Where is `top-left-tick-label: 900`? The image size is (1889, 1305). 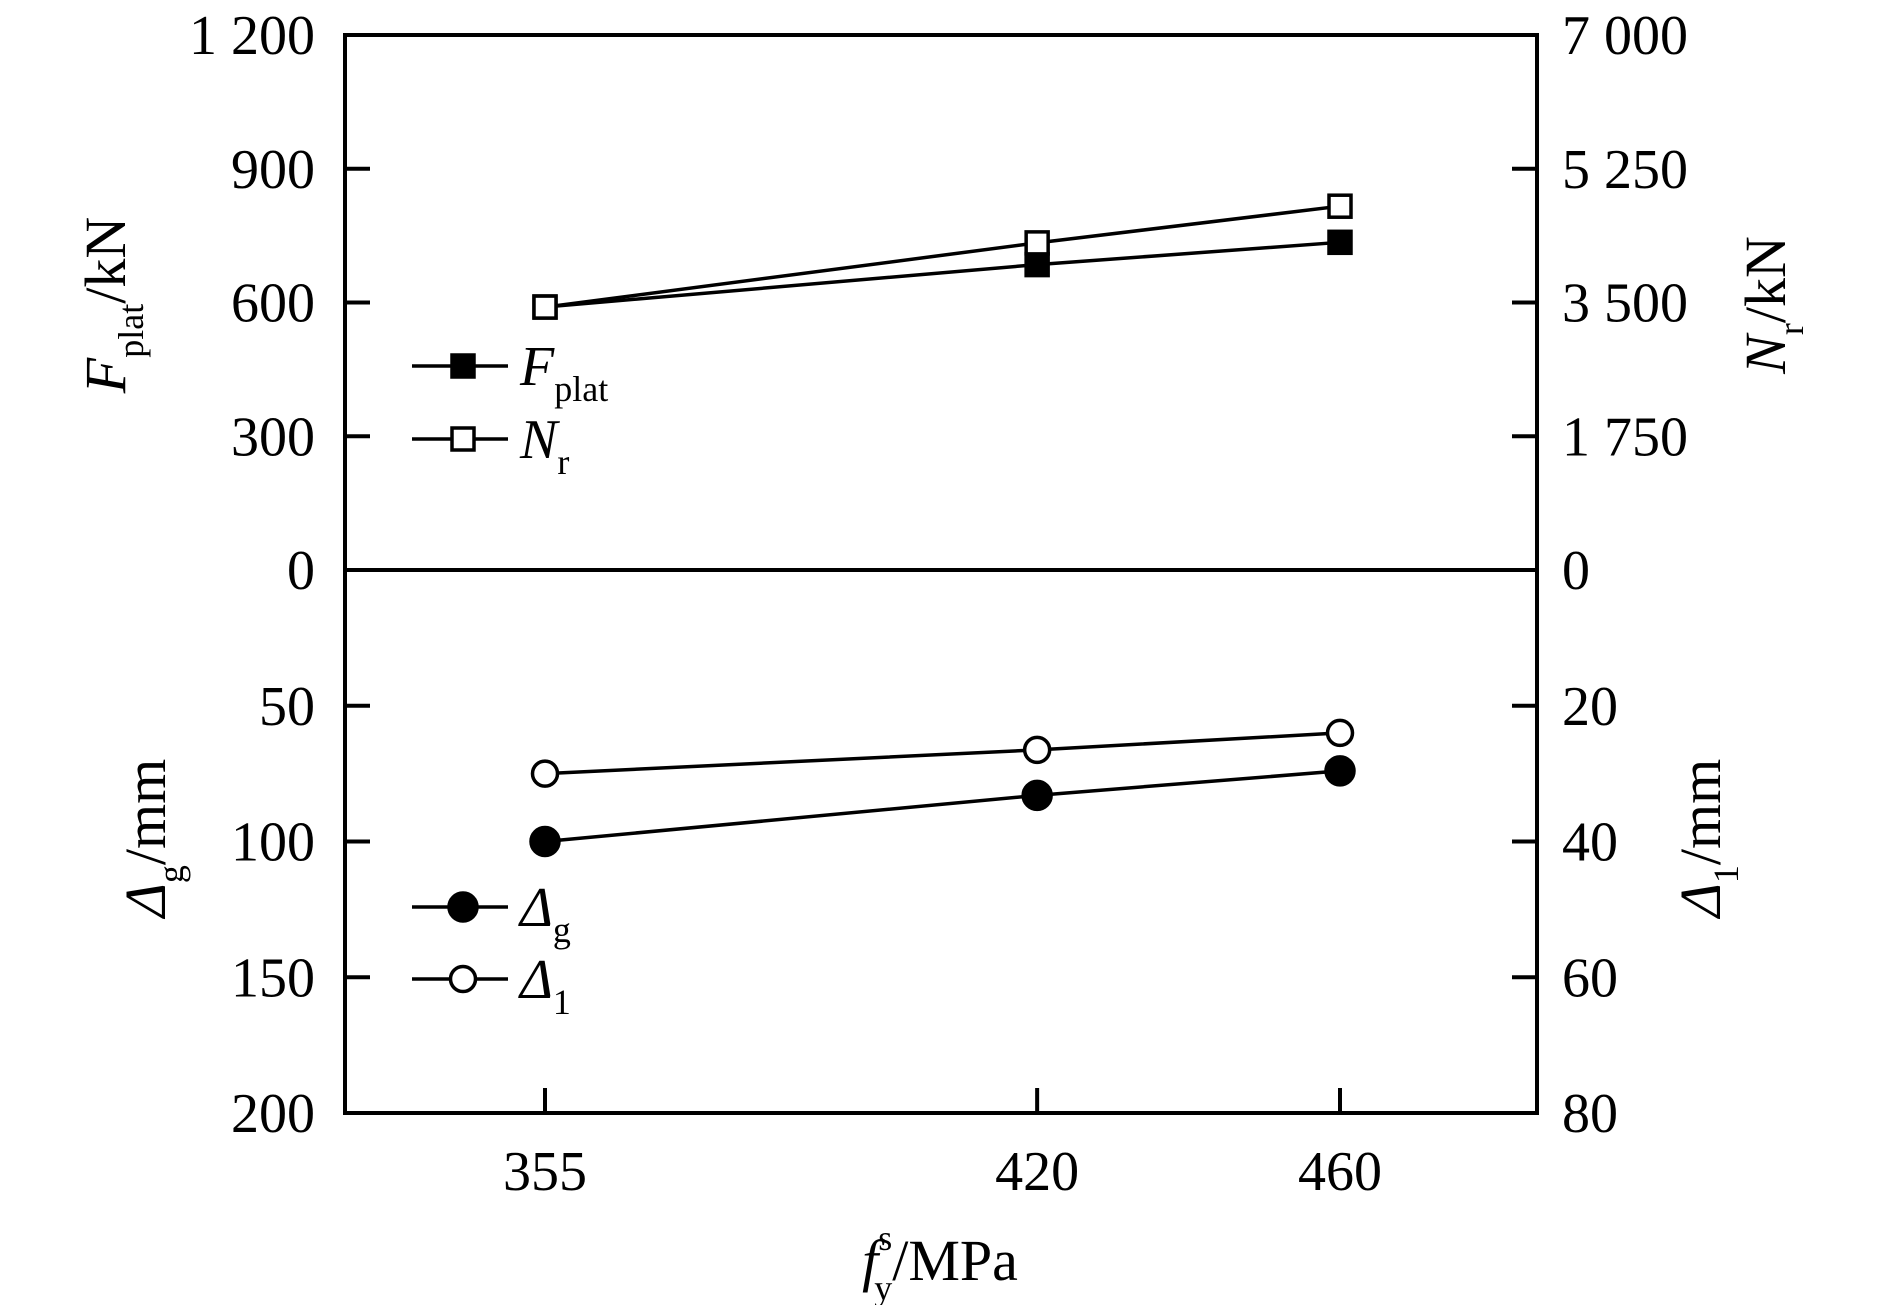
top-left-tick-label: 900 is located at coordinates (273, 170).